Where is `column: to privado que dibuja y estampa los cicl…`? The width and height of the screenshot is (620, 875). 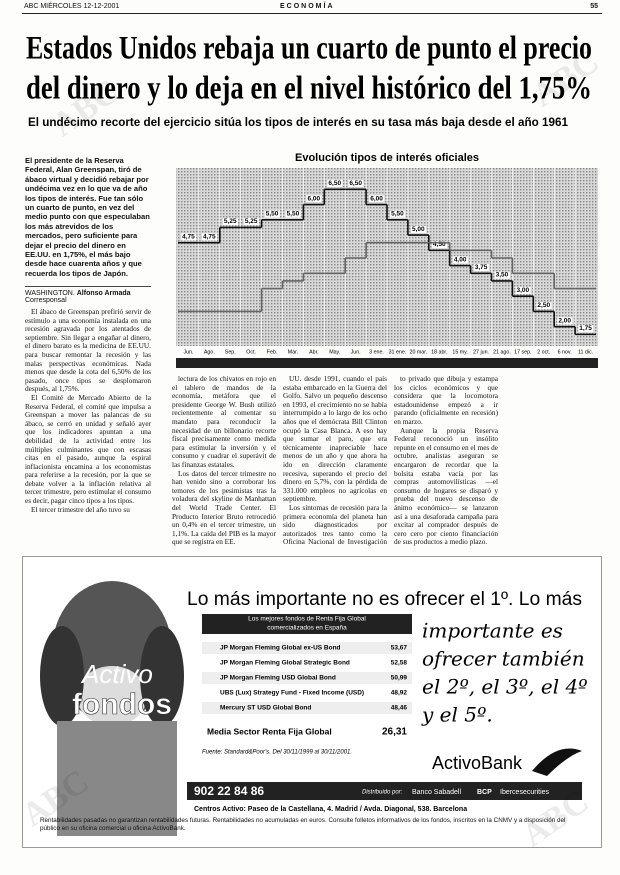 column: to privado que dibuja y estampa los cicl… is located at coordinates (446, 461).